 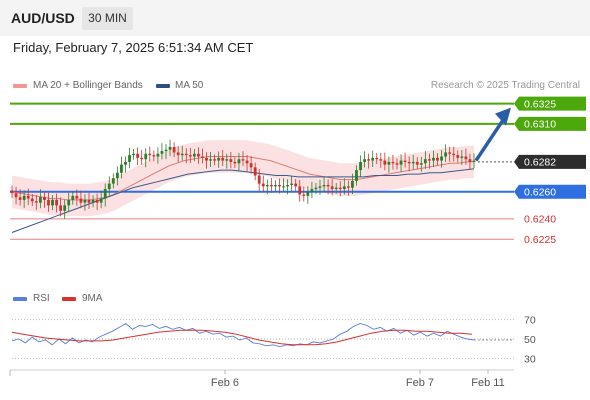 What do you see at coordinates (505, 85) in the screenshot?
I see `credit-label: Research © 2025 Trading Central` at bounding box center [505, 85].